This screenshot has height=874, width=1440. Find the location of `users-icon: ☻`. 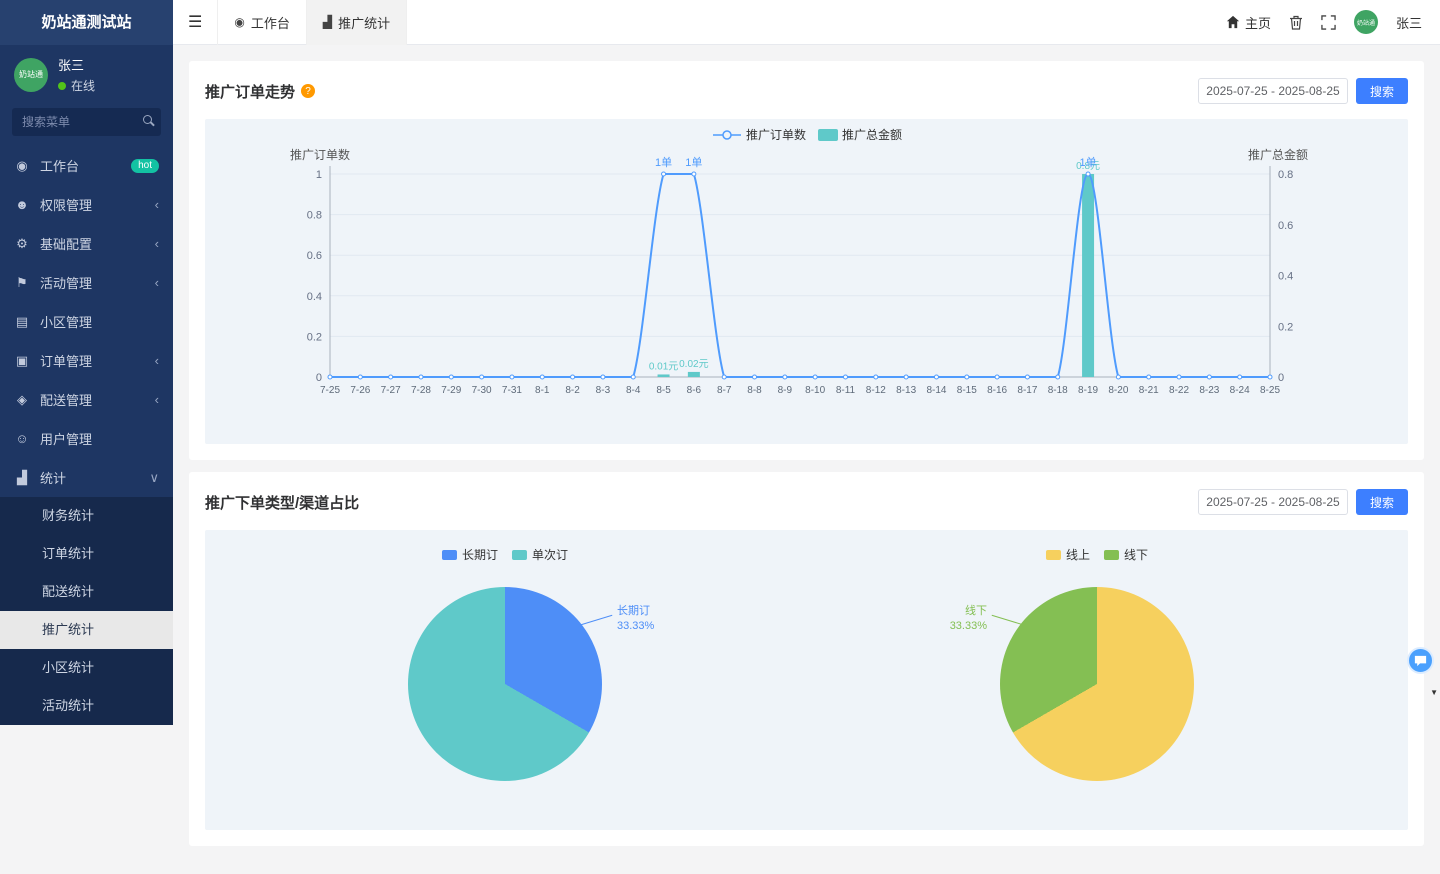

users-icon: ☻ is located at coordinates (22, 204).